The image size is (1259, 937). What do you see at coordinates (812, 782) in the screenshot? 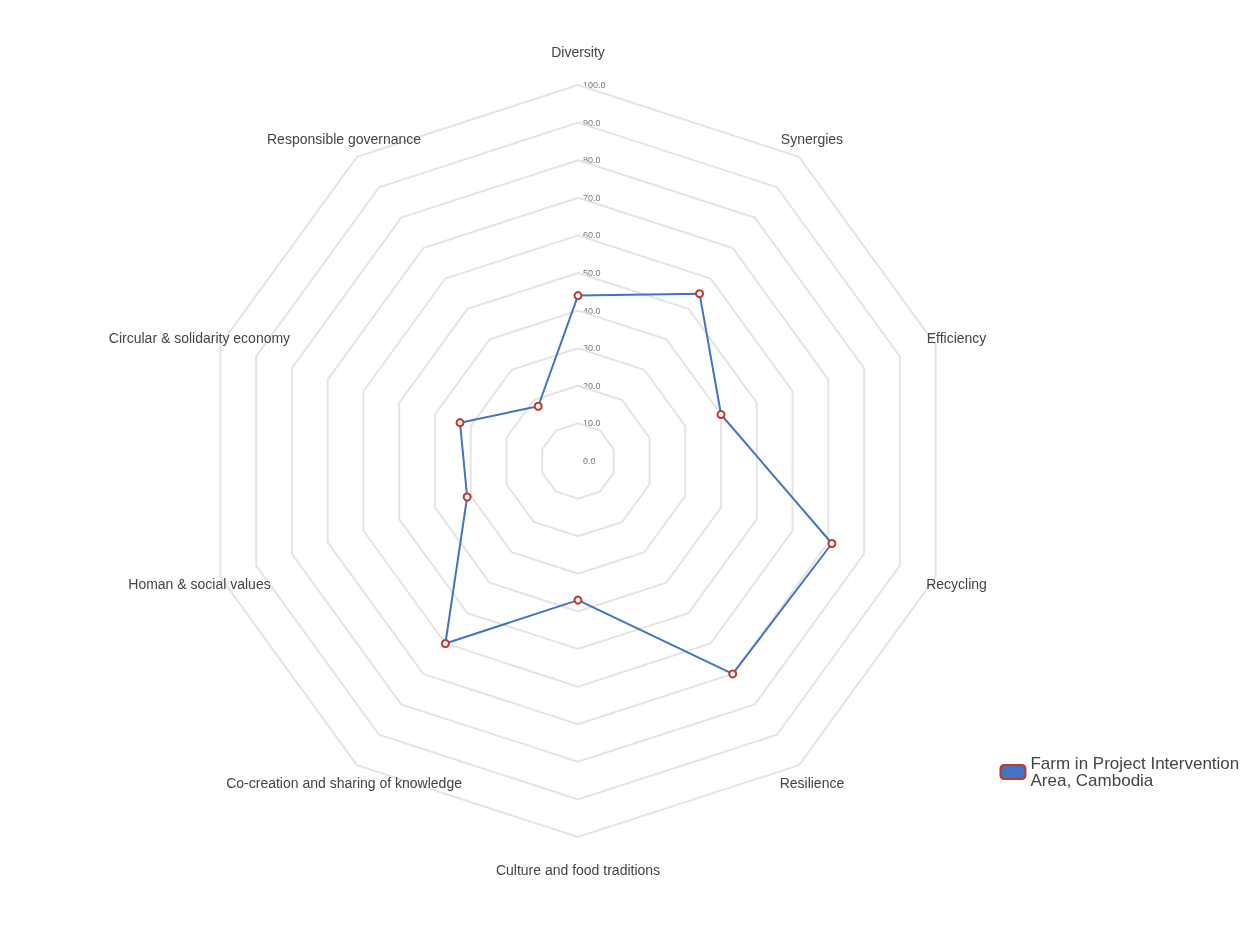
I see `spoke-label: Resilience` at bounding box center [812, 782].